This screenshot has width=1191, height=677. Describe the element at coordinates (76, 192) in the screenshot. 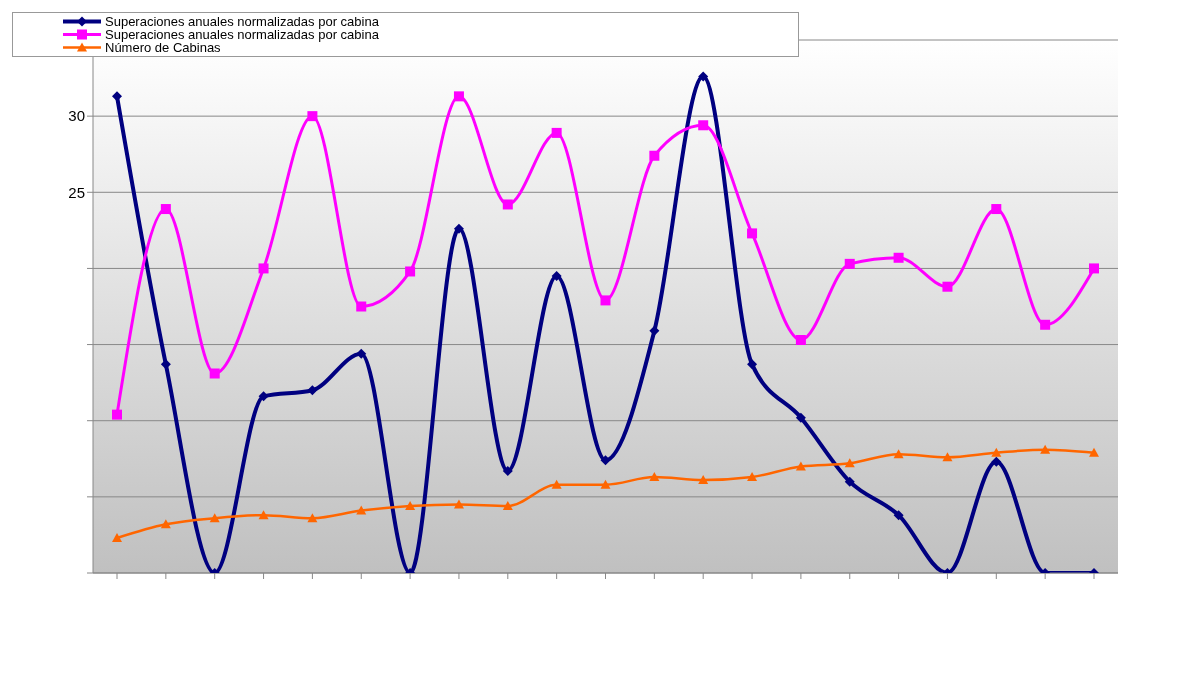

I see `y-tick-label: 25` at that location.